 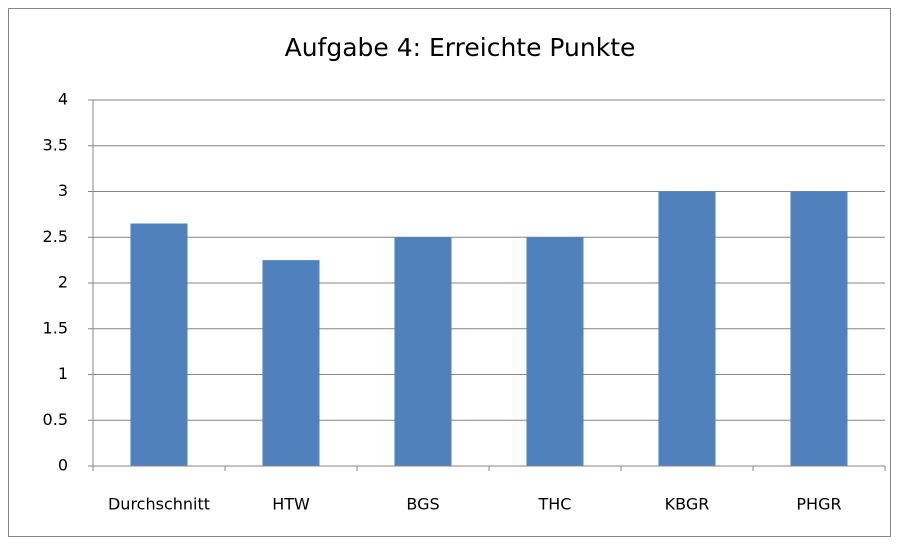 I want to click on x-tick-label: PHGR, so click(x=818, y=504).